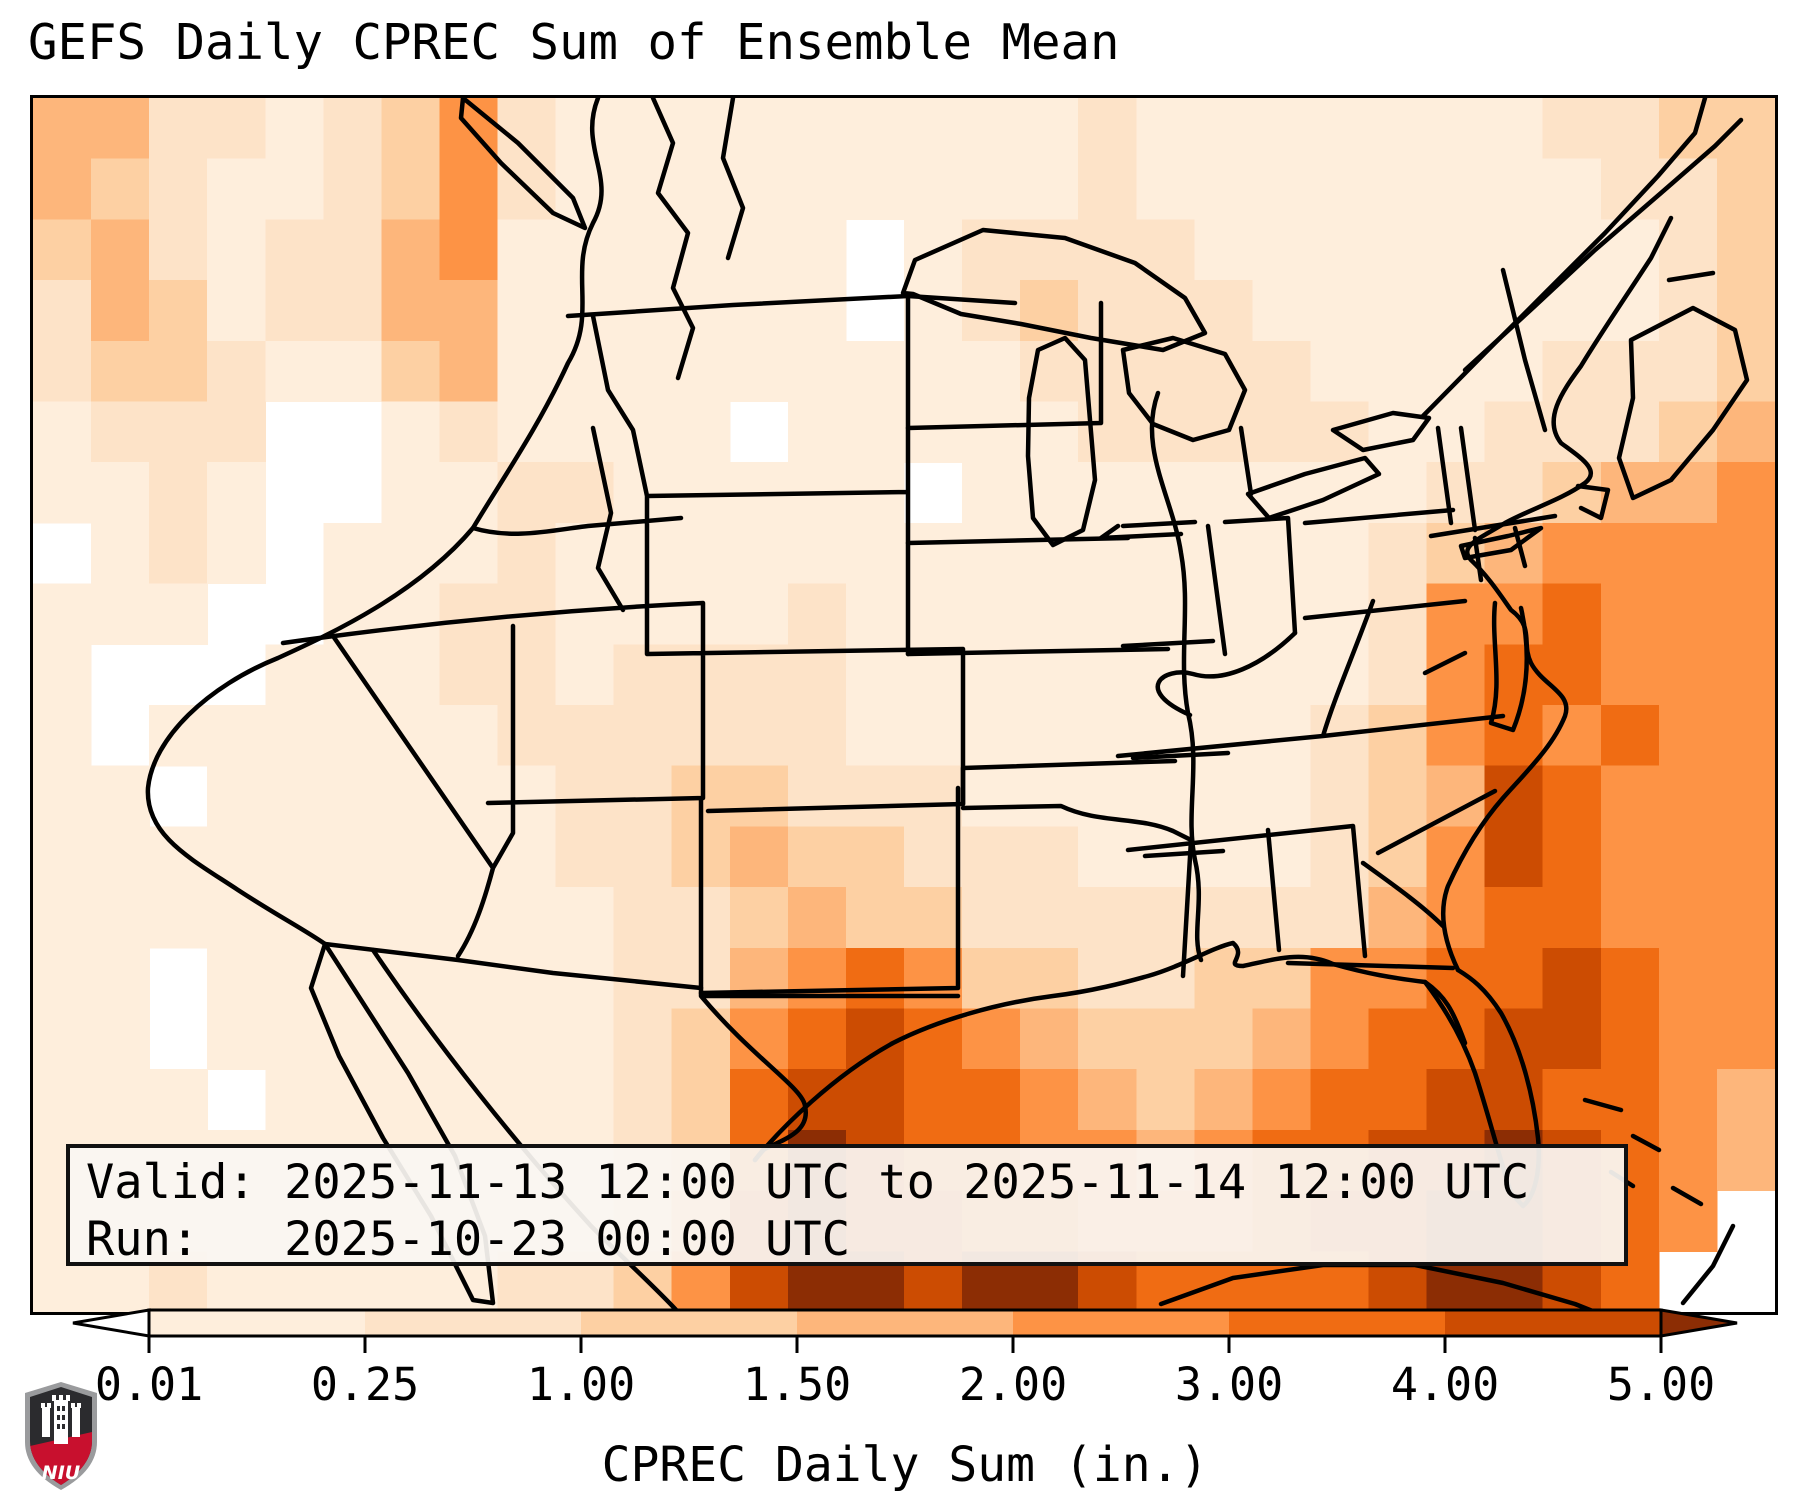 Image resolution: width=1803 pixels, height=1500 pixels. I want to click on canada-border, so click(791, 306).